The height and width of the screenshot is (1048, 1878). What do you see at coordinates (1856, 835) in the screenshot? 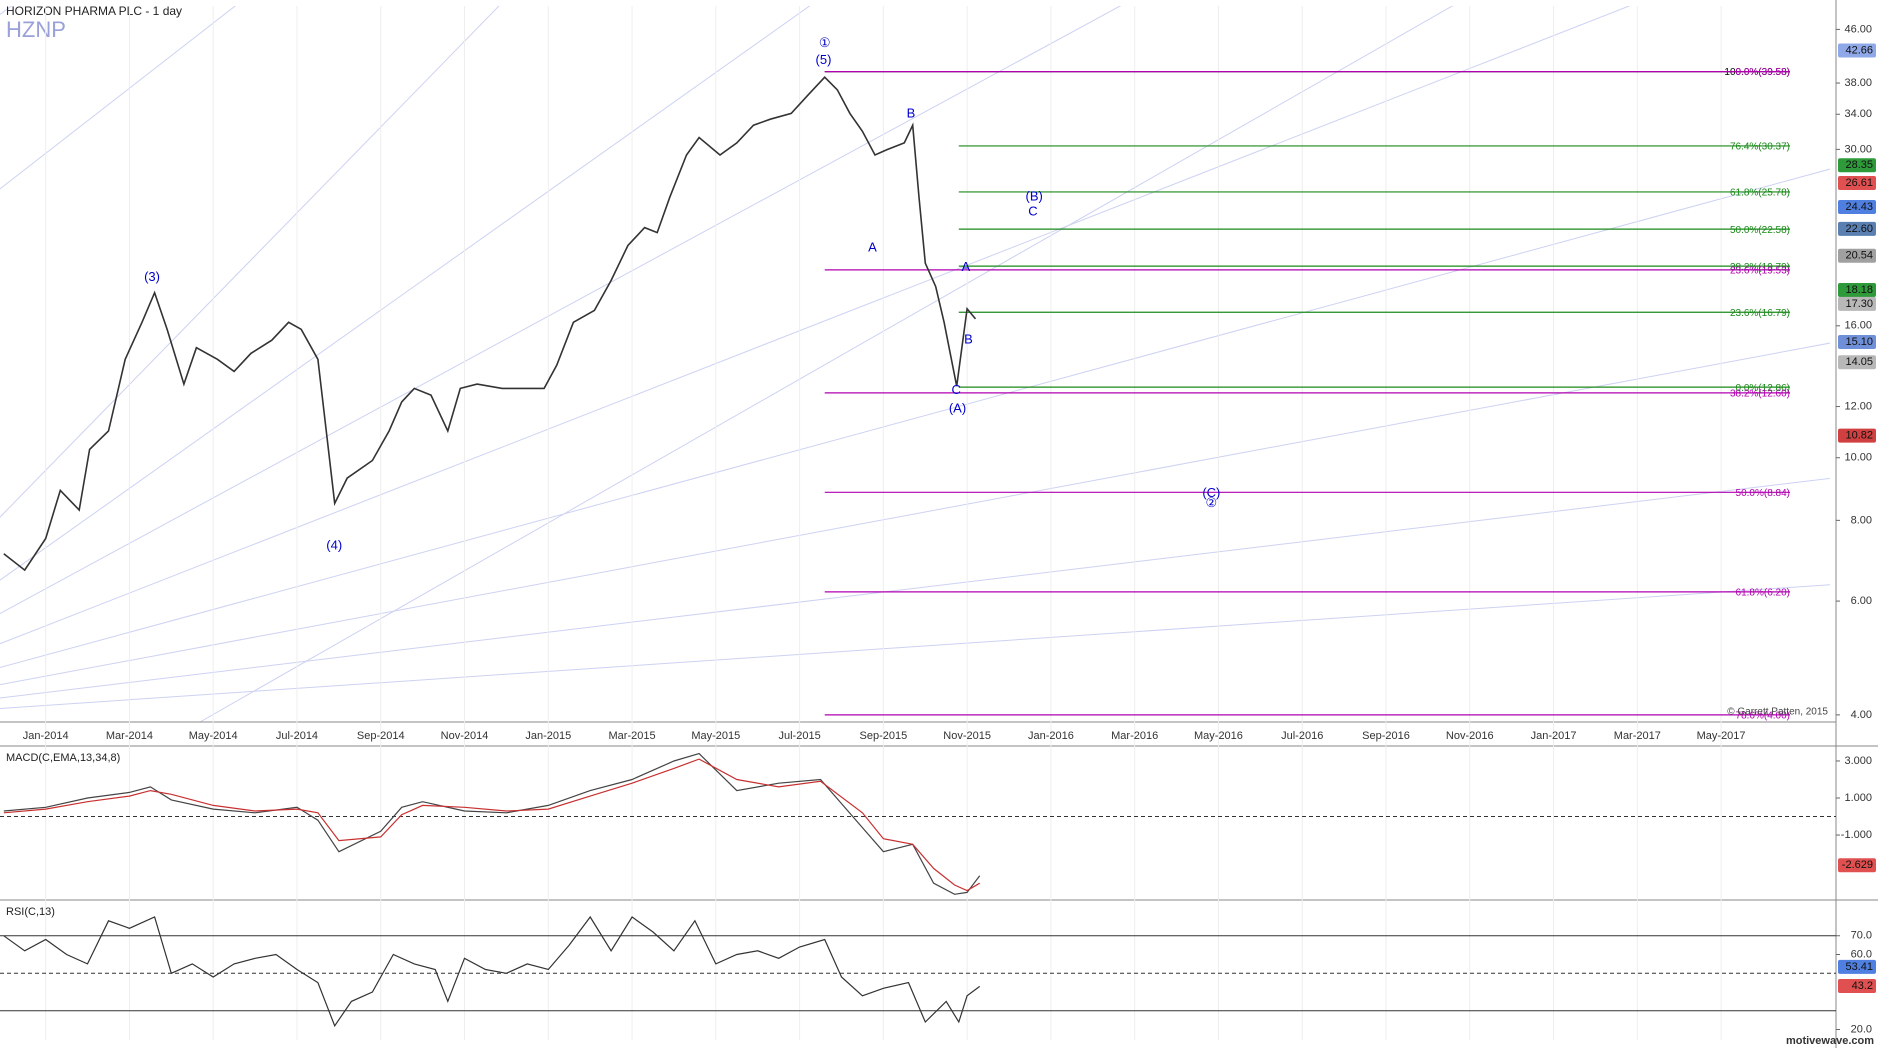
I see `y-tick-label: -1.000` at bounding box center [1856, 835].